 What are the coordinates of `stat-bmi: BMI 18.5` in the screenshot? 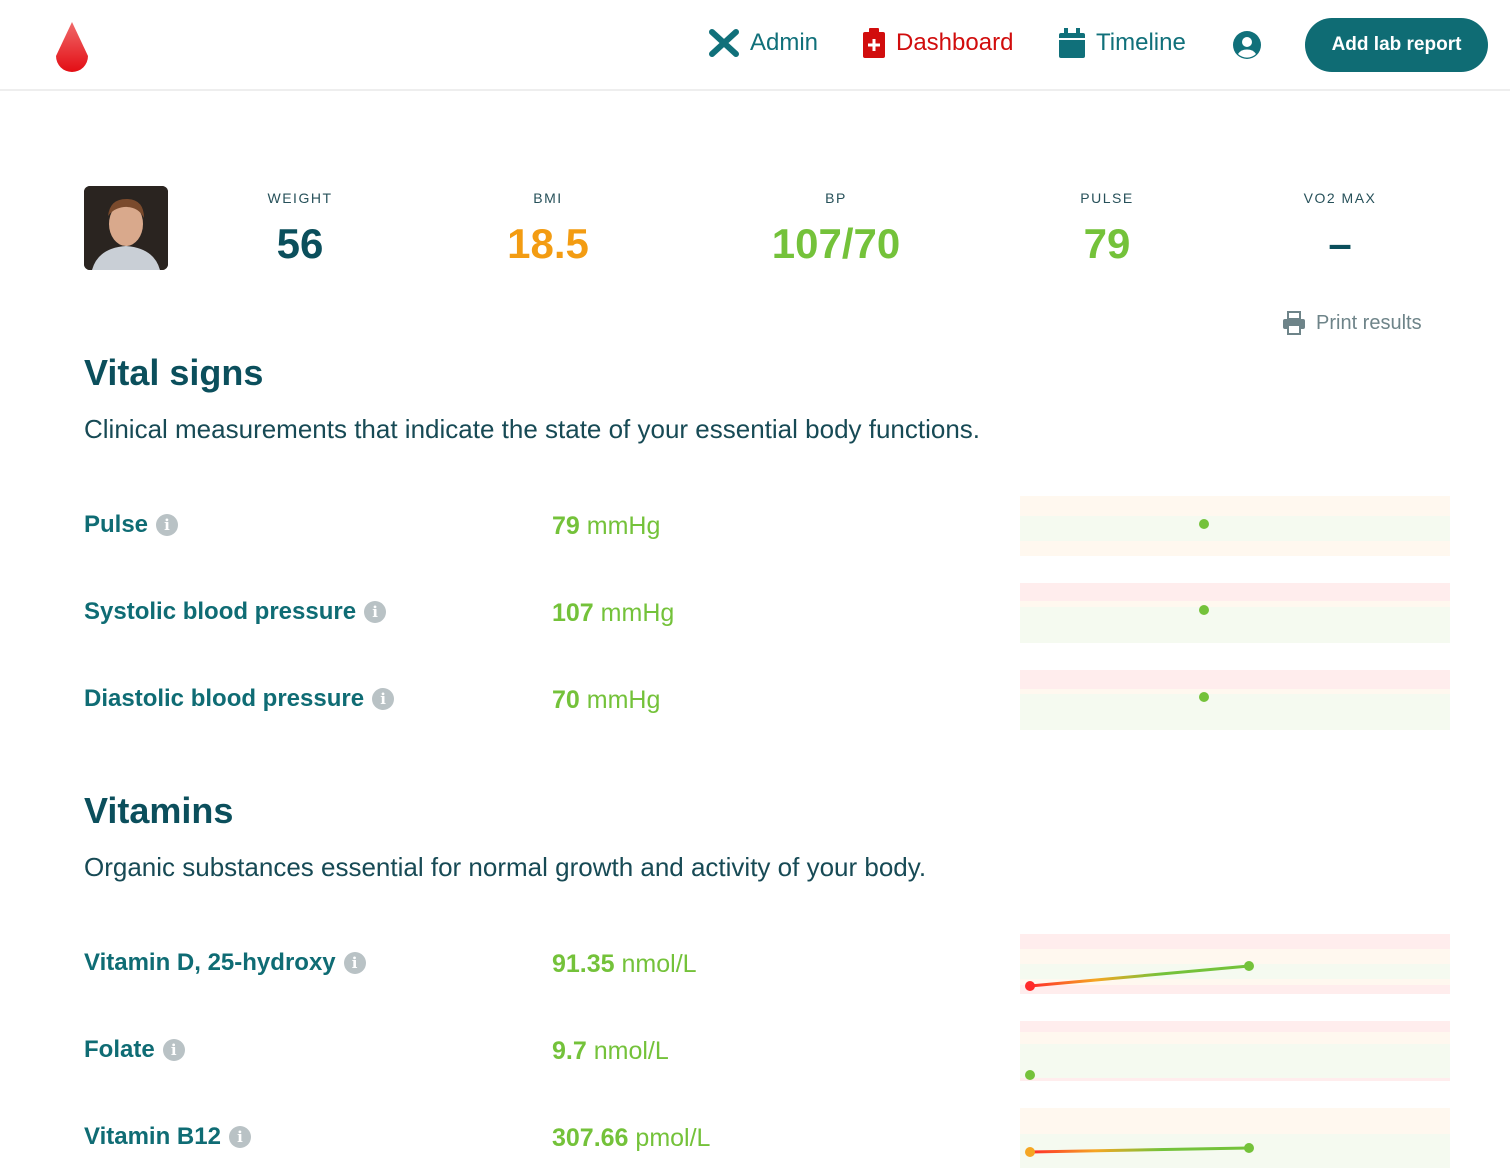 It's located at (548, 229).